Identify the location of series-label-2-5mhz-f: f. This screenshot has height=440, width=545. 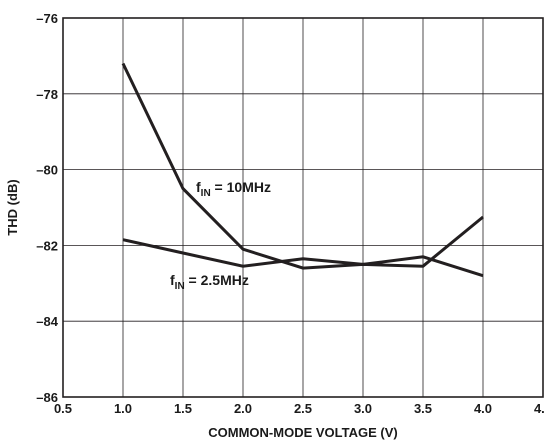
(172, 280).